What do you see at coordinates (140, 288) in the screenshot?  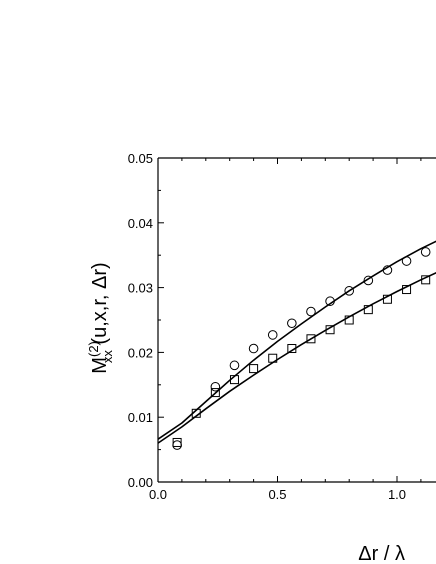 I see `y-tick-label: 0.03` at bounding box center [140, 288].